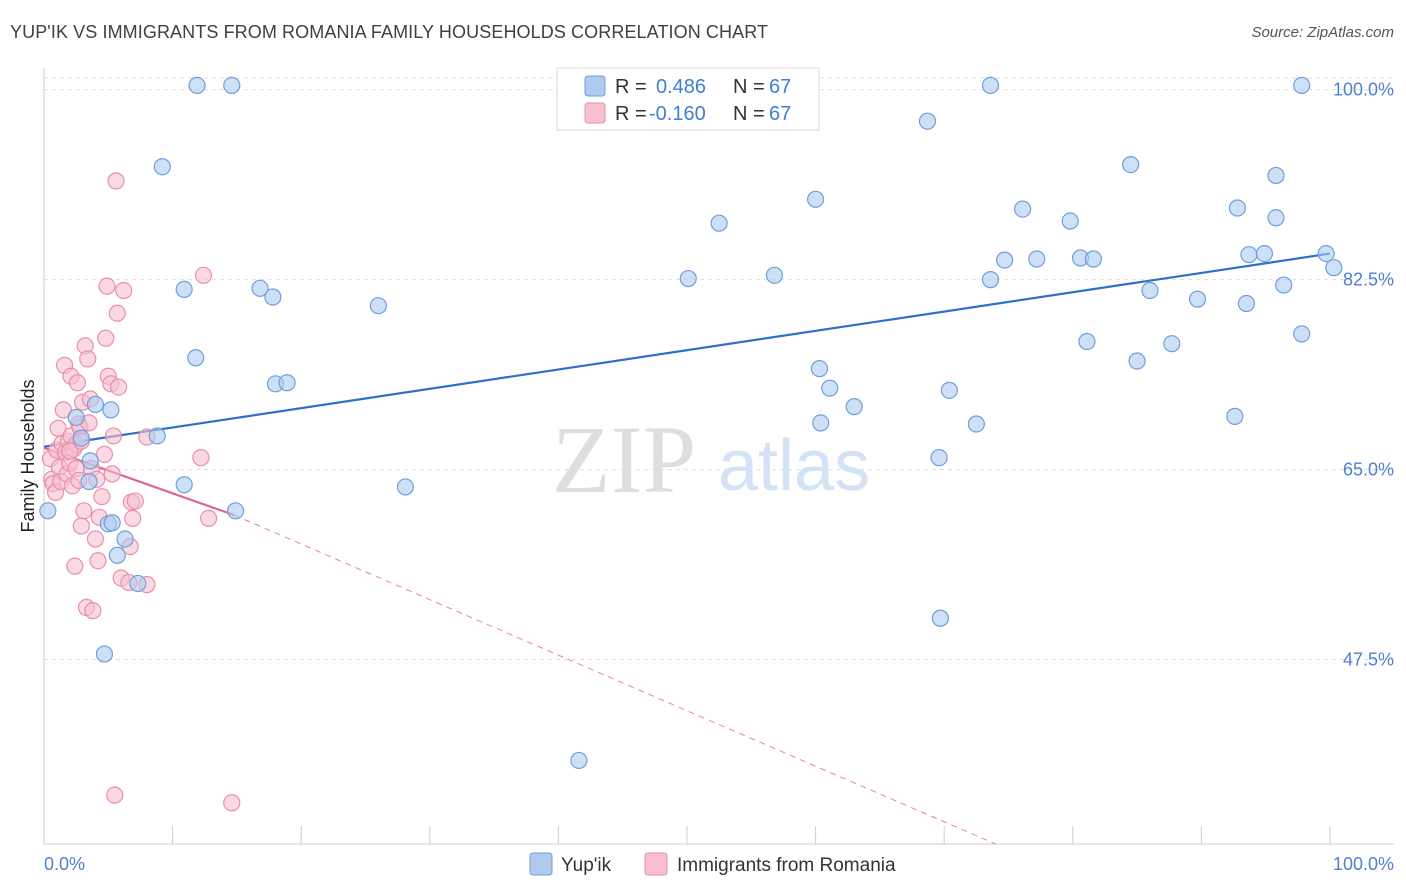  What do you see at coordinates (595, 113) in the screenshot?
I see `legend-swatch-romania` at bounding box center [595, 113].